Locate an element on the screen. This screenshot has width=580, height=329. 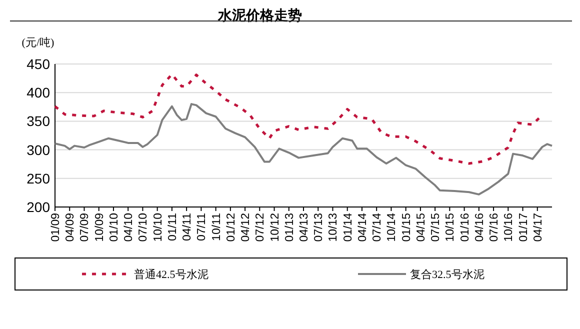
x-tick-label: 01/10 is located at coordinates (114, 227).